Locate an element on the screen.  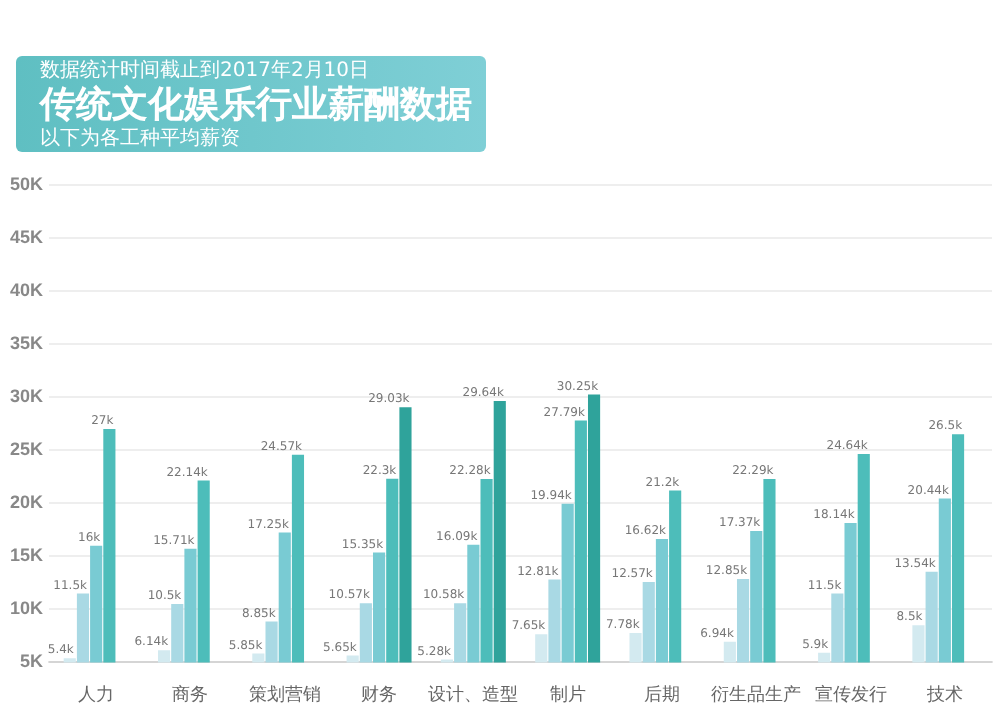
y-tick-label: 35K is located at coordinates (27, 342).